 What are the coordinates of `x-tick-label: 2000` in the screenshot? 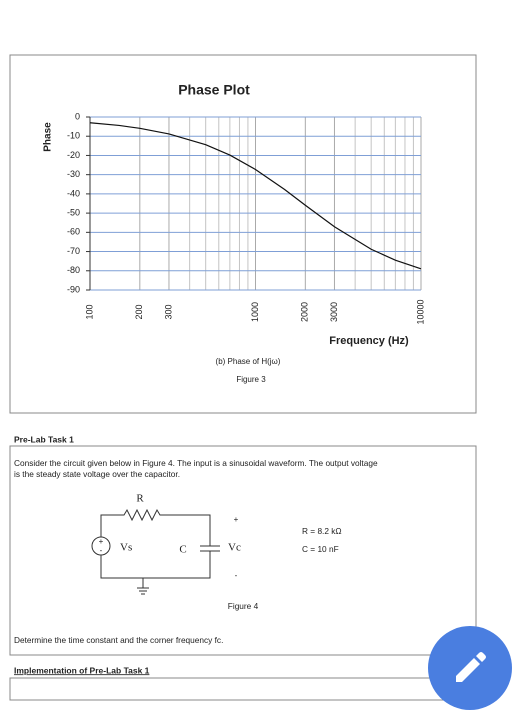 It's located at (305, 312).